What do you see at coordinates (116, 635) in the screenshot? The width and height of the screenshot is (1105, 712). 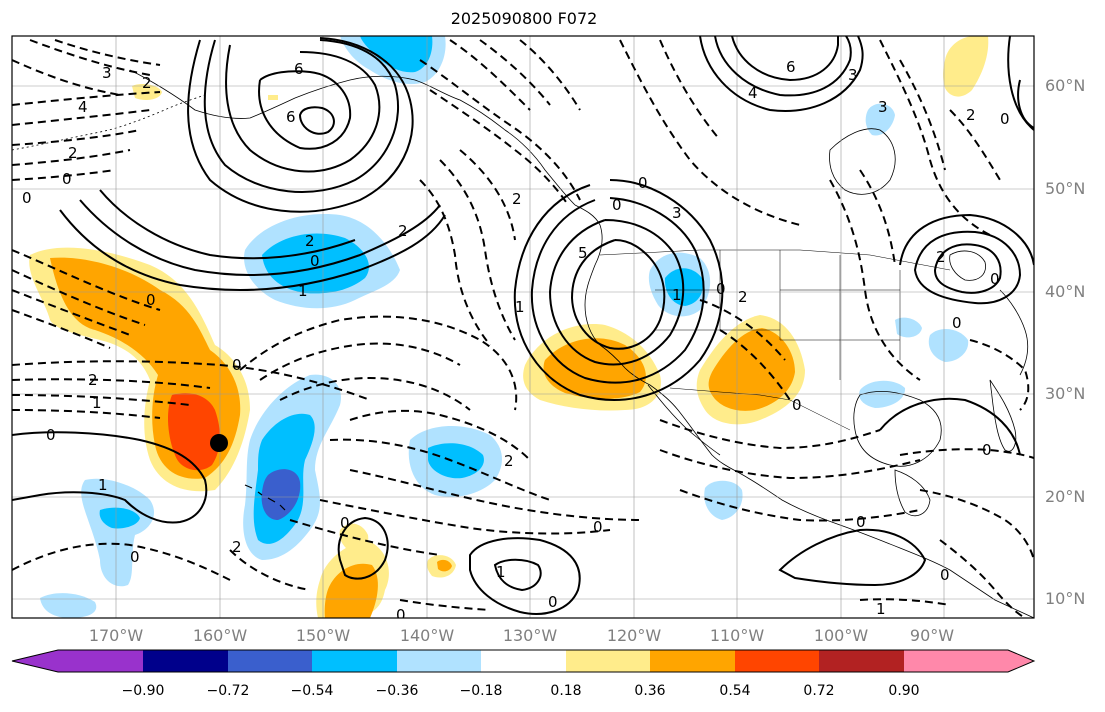 I see `lon-label-170w: 170°W` at bounding box center [116, 635].